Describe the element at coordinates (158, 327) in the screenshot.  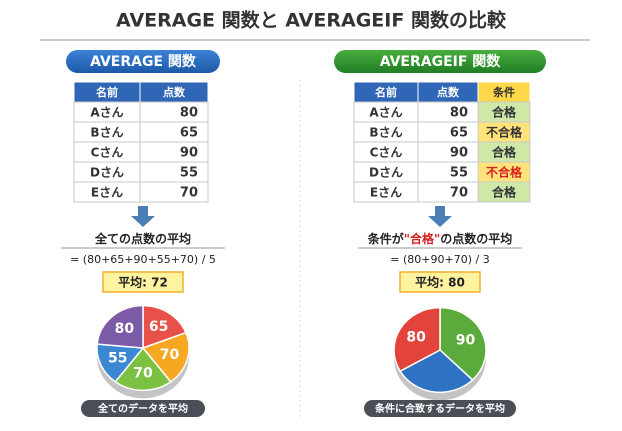
I see `slice-label: 65` at that location.